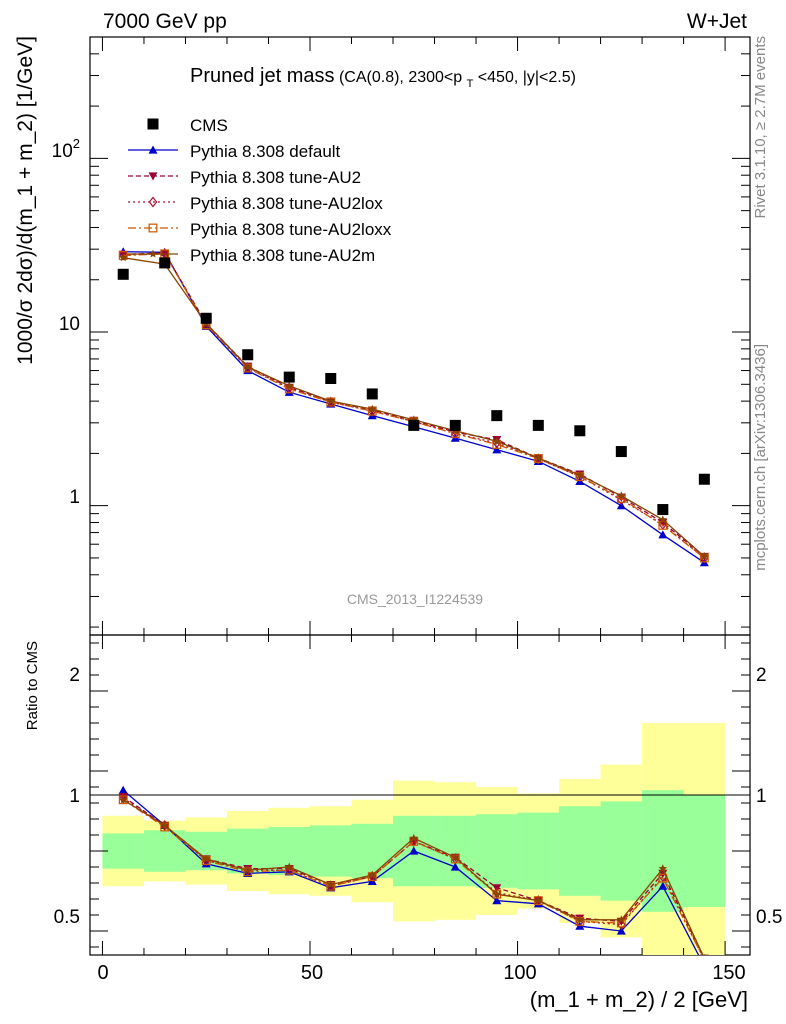 This screenshot has width=786, height=1024. Describe the element at coordinates (76, 143) in the screenshot. I see `y-tick-label-100-exp: 2` at that location.